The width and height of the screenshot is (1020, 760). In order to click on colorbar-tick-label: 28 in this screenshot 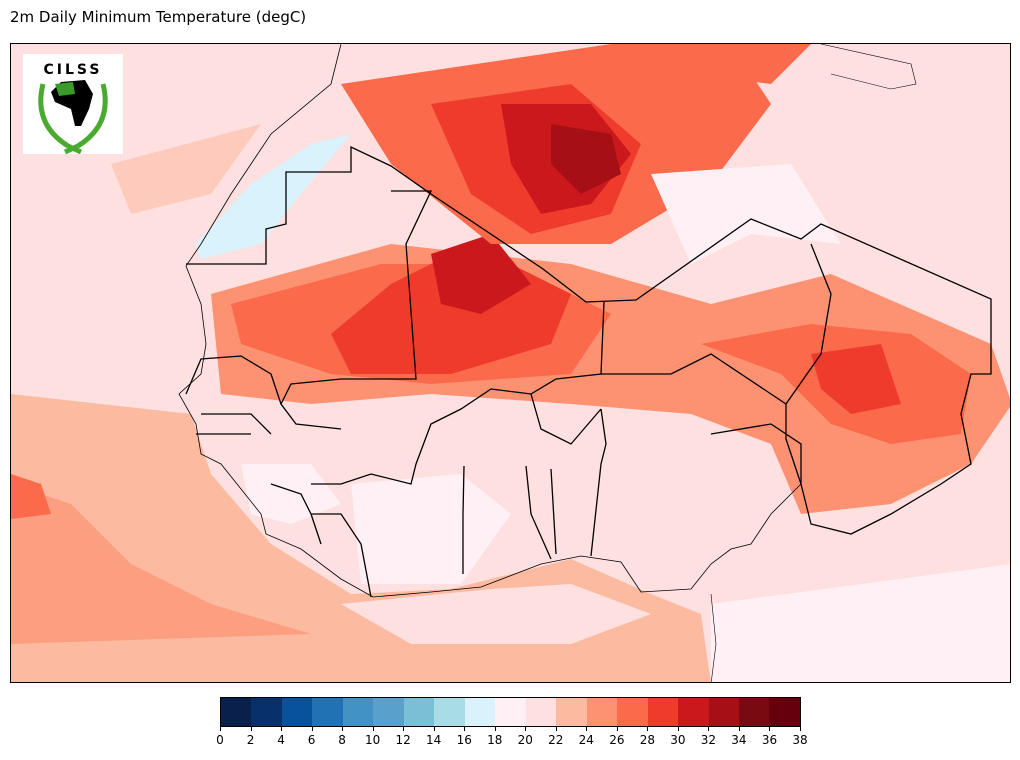, I will do `click(647, 740)`.